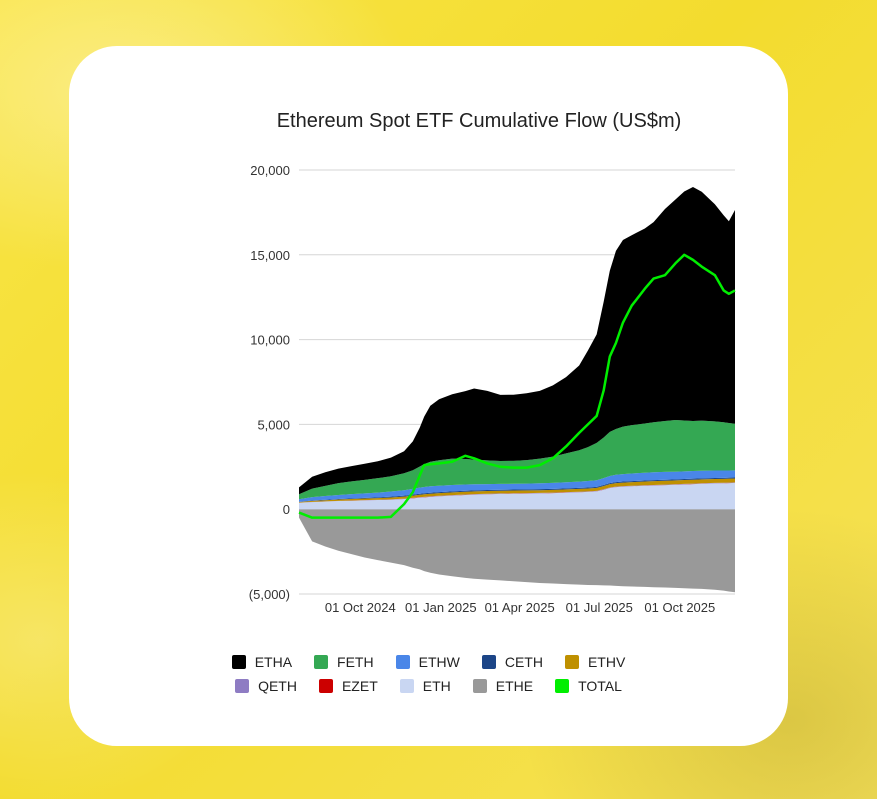 This screenshot has width=877, height=799. I want to click on area-ceth, so click(517, 489).